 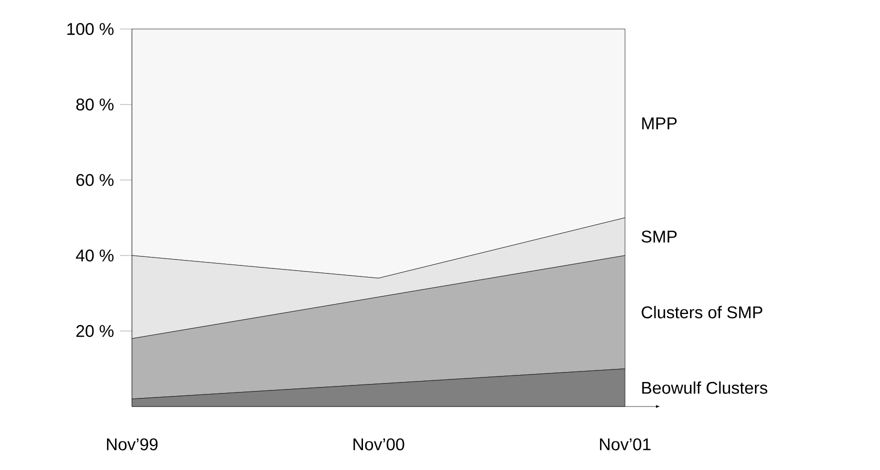 I want to click on series-label: Beowulf Clusters, so click(x=705, y=387).